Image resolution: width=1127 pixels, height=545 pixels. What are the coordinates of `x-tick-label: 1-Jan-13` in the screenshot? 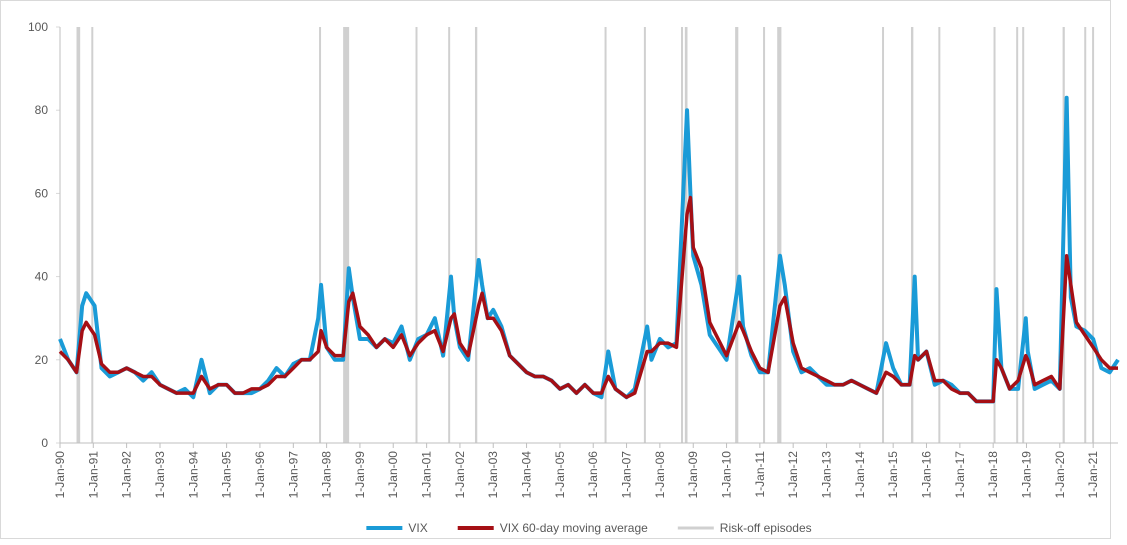 It's located at (827, 475).